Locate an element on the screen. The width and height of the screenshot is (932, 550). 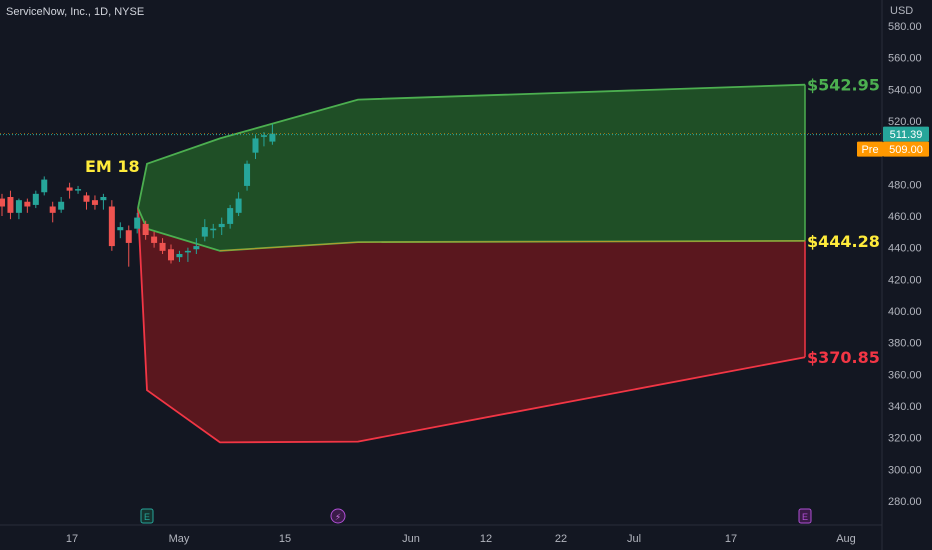
price-tick-label: 280.00 is located at coordinates (905, 502).